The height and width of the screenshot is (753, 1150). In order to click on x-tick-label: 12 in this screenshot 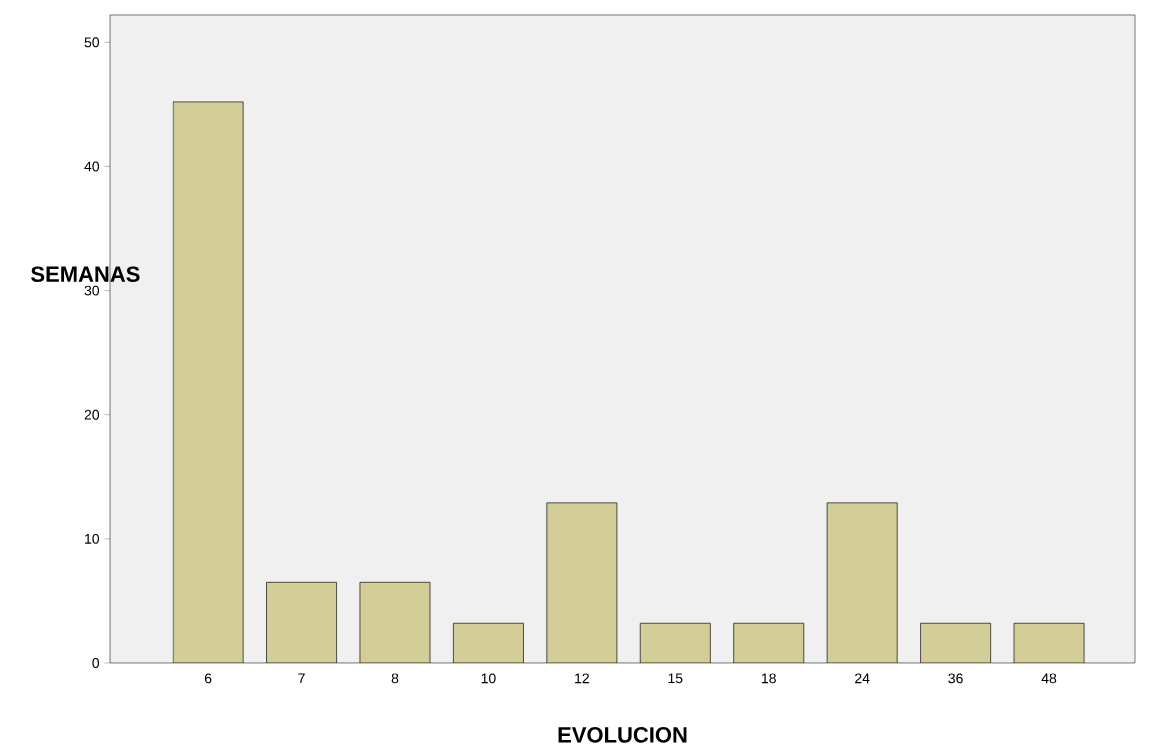, I will do `click(582, 678)`.